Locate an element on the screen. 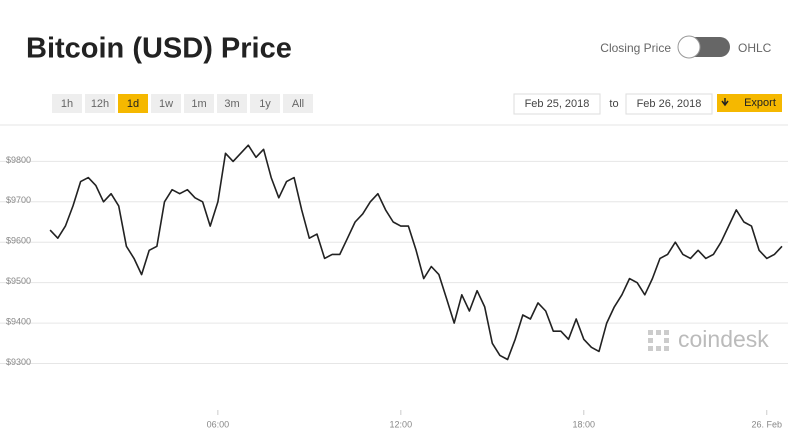 This screenshot has height=443, width=788. date-from-box is located at coordinates (557, 104).